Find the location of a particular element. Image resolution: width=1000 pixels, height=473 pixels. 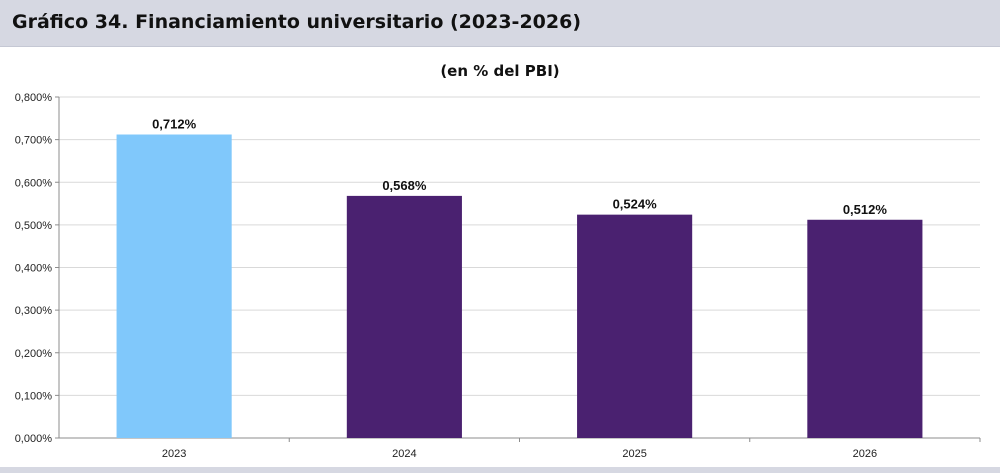

bar-2024 is located at coordinates (404, 316).